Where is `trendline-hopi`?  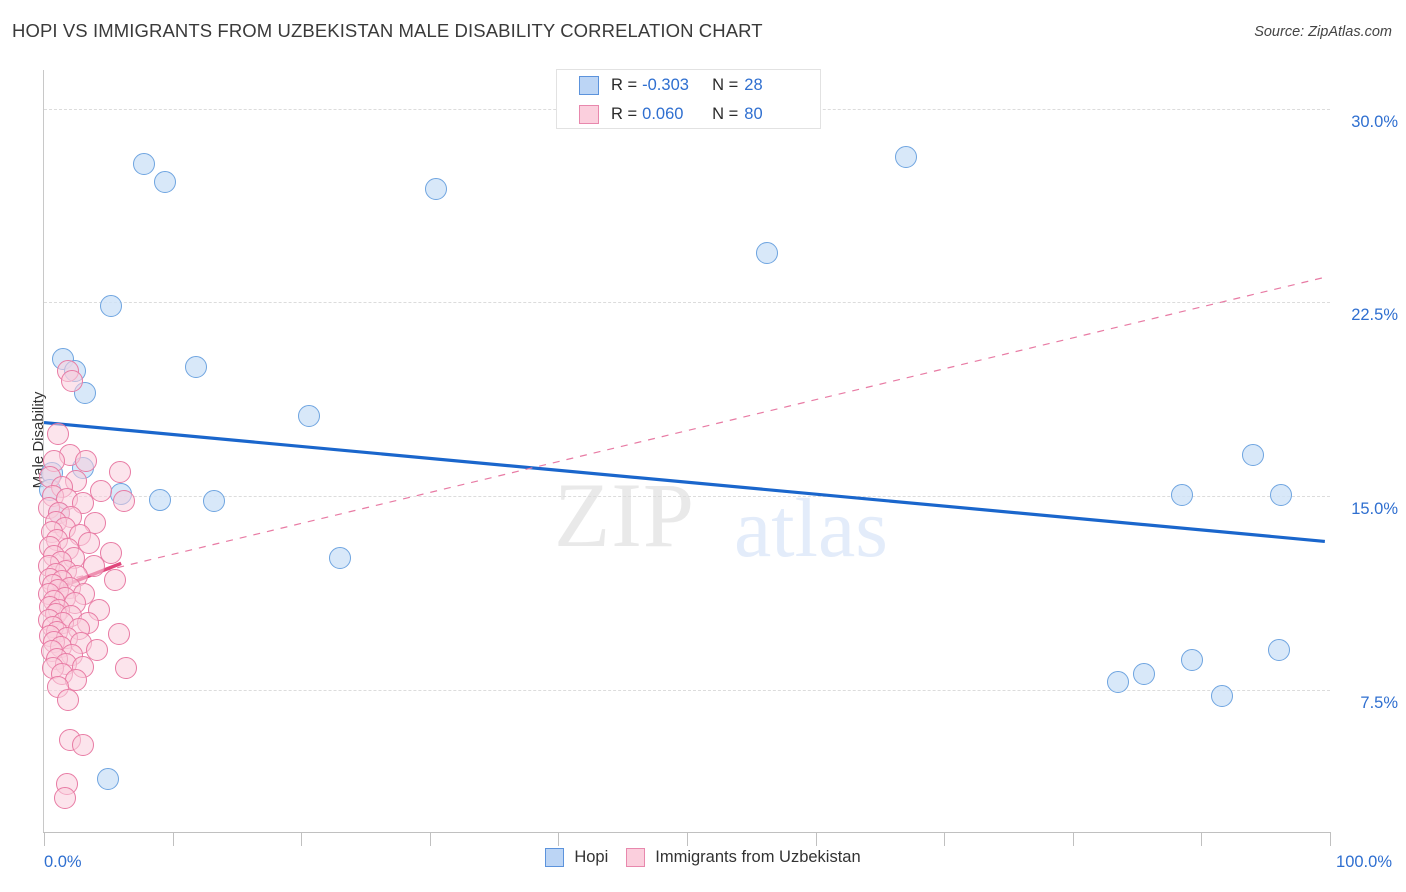 trendline-hopi is located at coordinates (684, 481).